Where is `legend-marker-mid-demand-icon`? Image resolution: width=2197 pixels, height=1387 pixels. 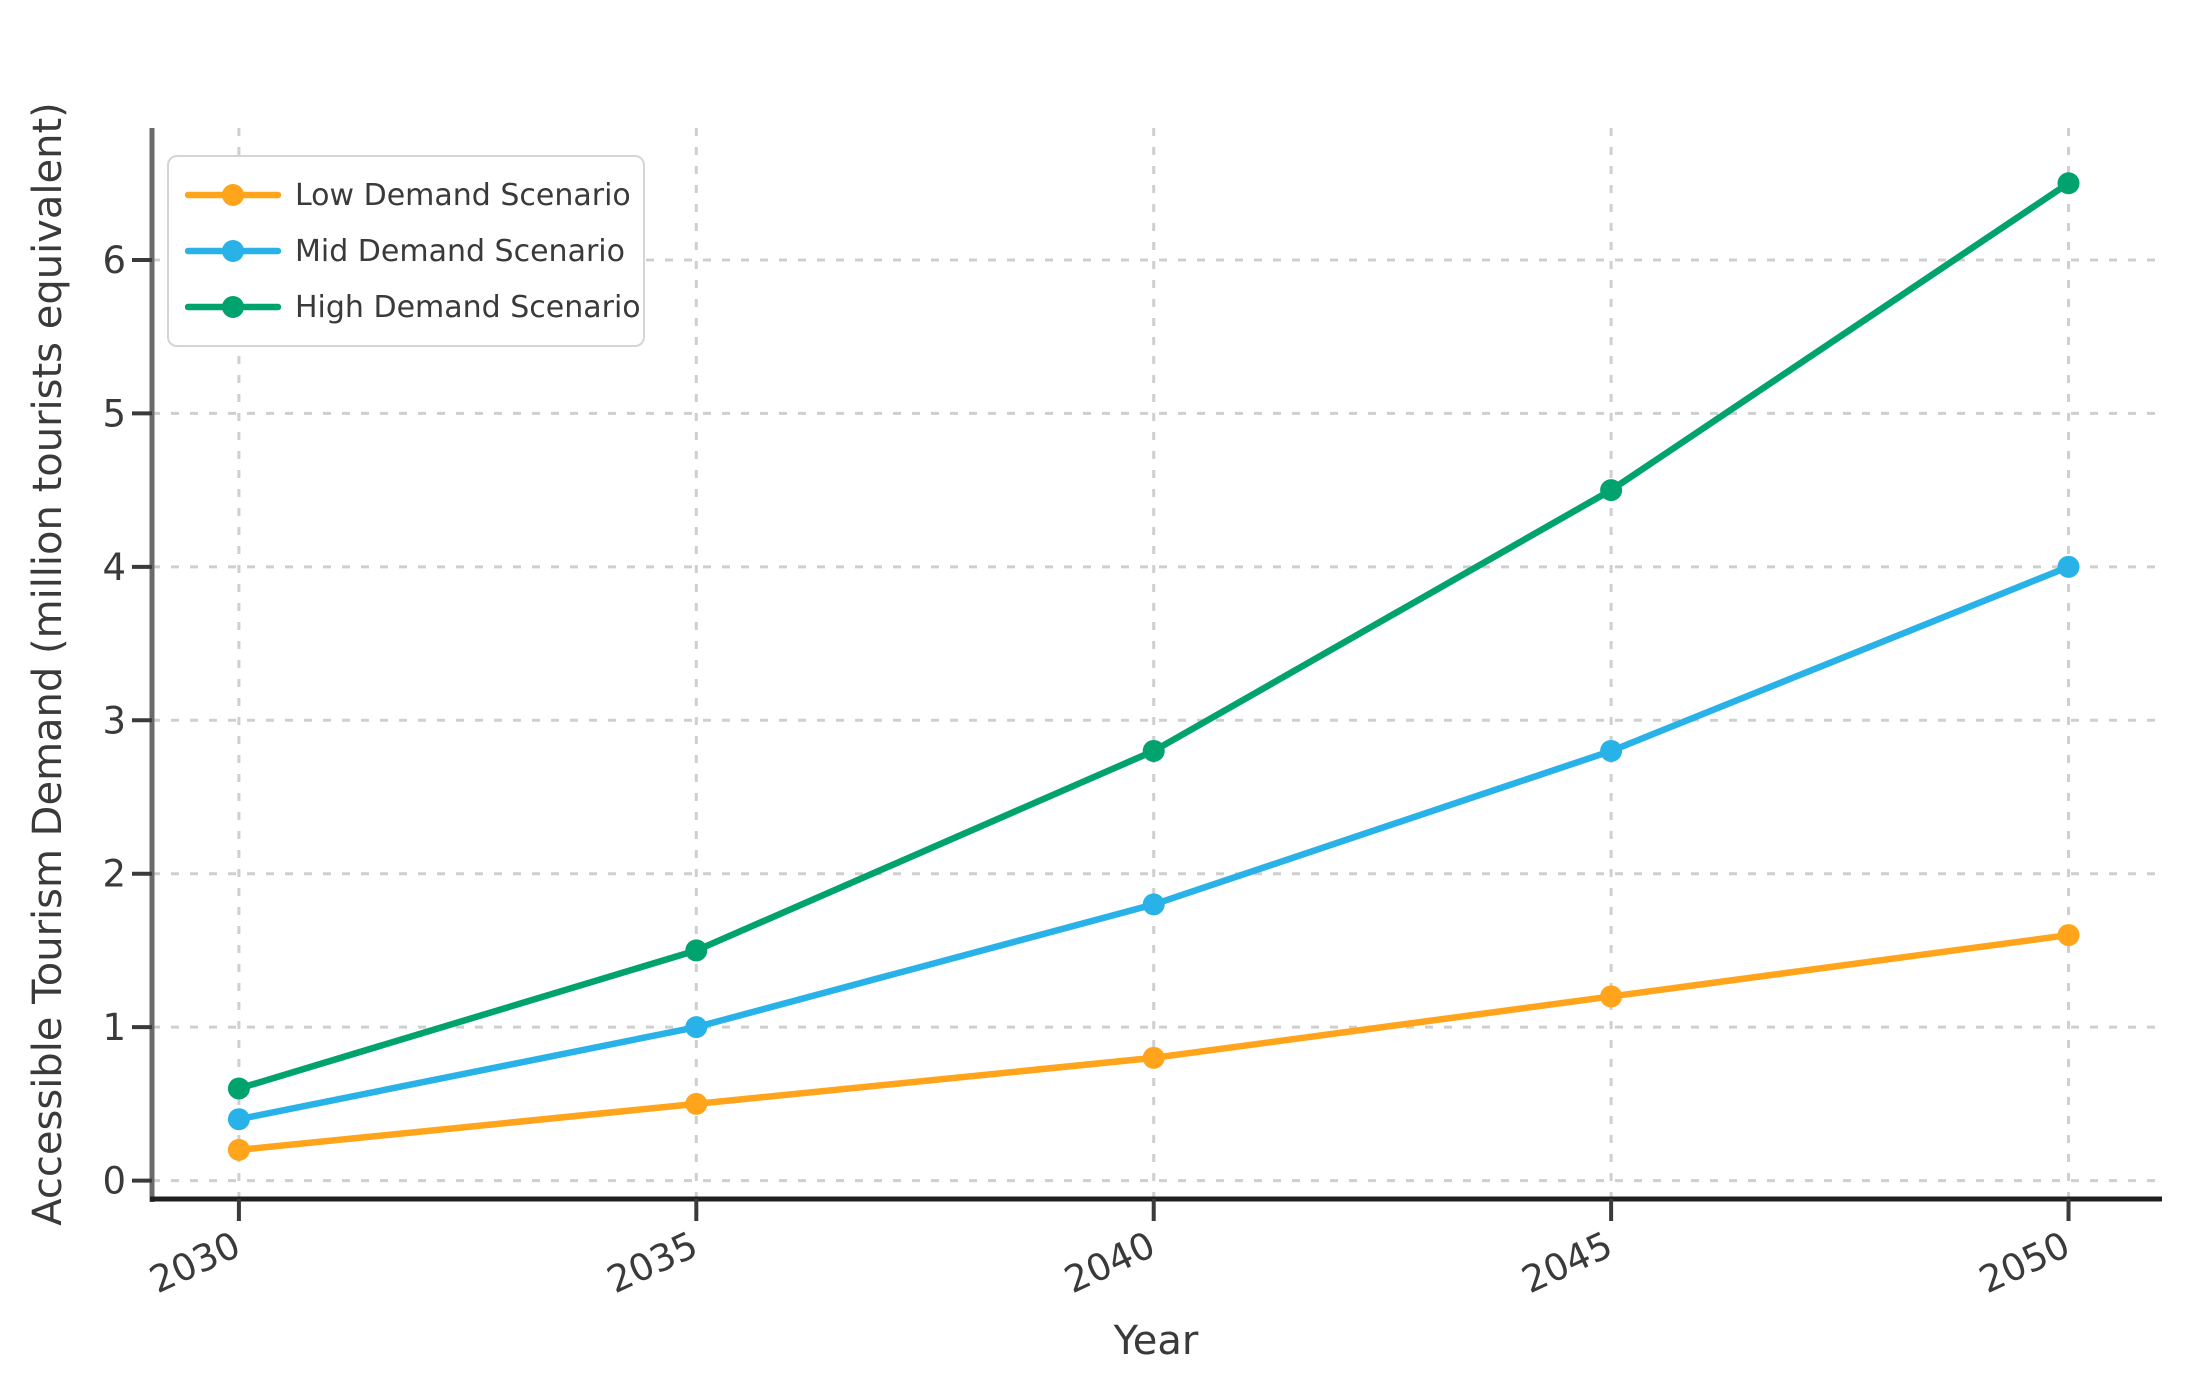 legend-marker-mid-demand-icon is located at coordinates (233, 251).